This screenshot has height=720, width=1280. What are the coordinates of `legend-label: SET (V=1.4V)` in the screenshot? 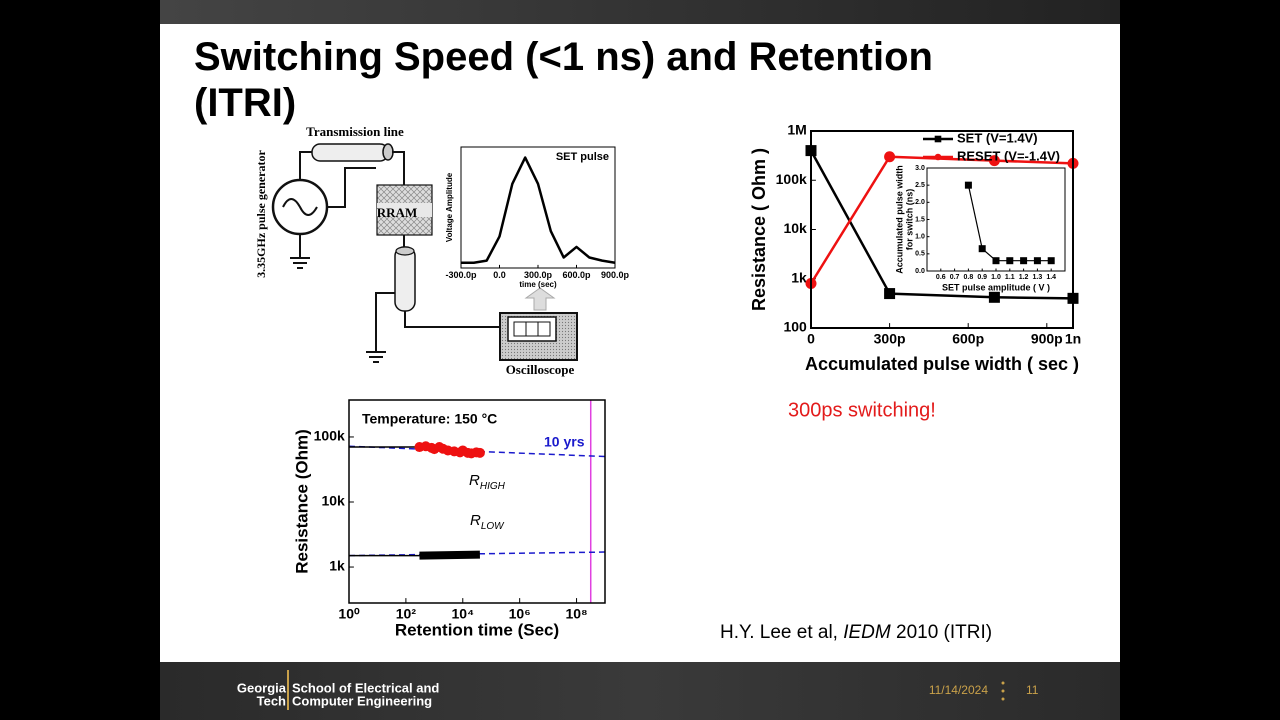 It's located at (997, 137).